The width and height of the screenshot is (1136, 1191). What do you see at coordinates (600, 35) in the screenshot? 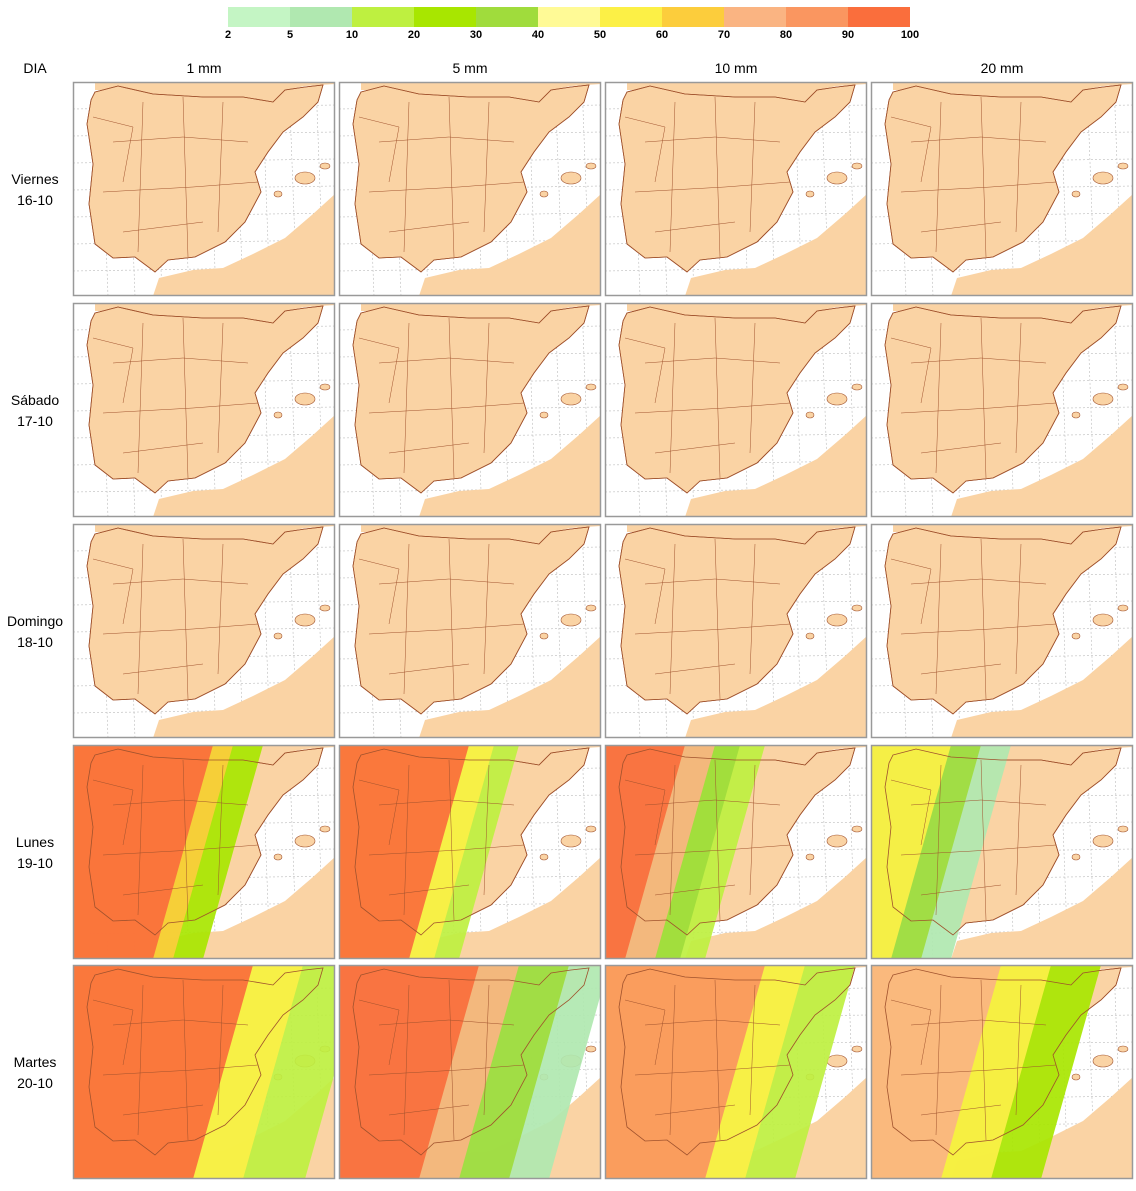
I see `legend-label: 50` at bounding box center [600, 35].